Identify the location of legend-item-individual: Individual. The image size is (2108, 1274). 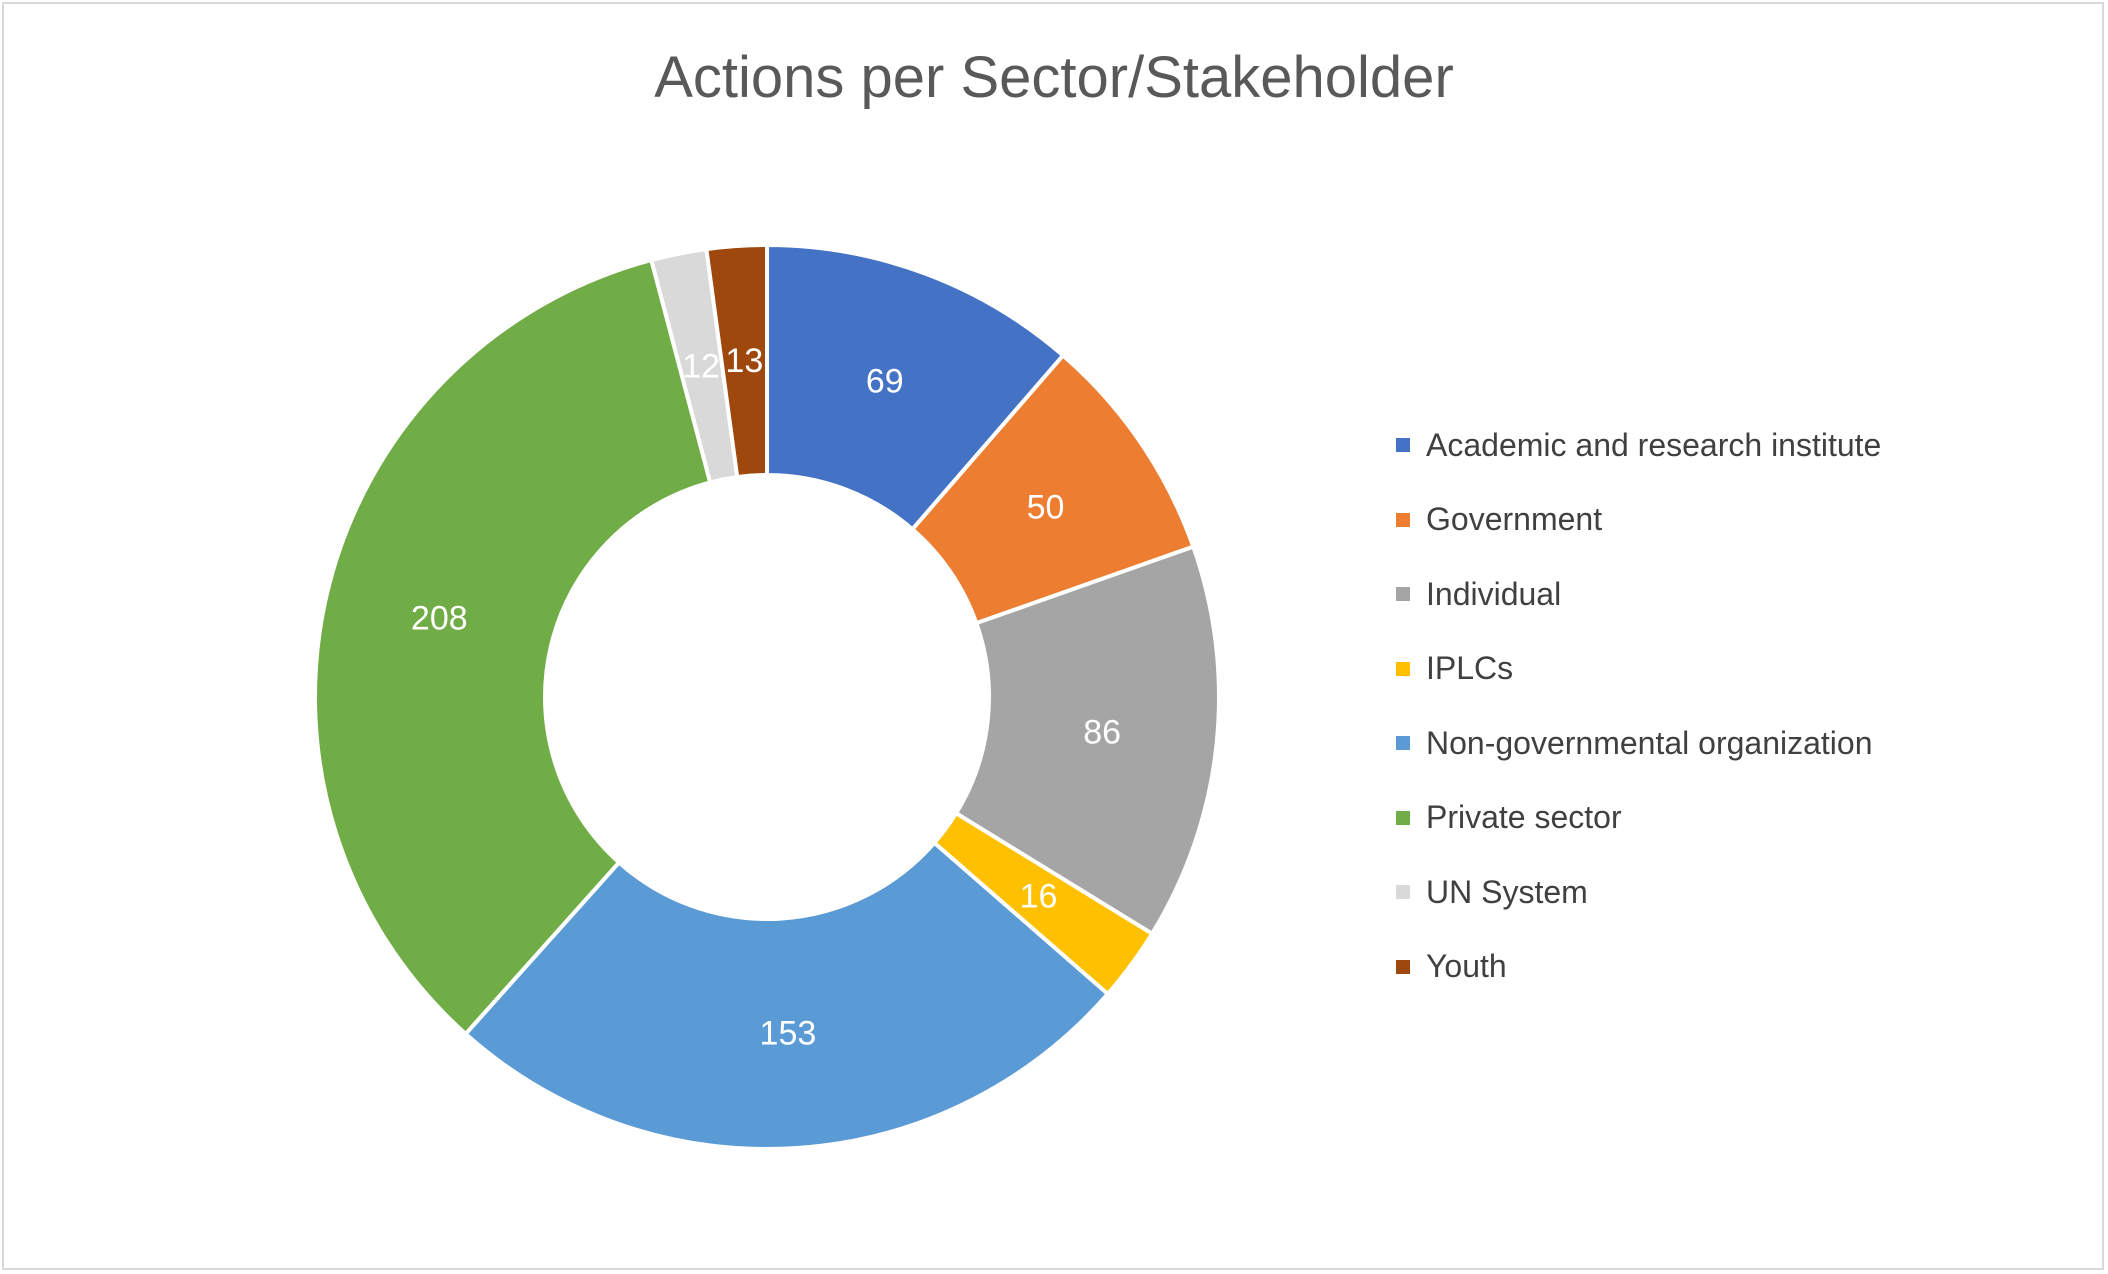
(1638, 594).